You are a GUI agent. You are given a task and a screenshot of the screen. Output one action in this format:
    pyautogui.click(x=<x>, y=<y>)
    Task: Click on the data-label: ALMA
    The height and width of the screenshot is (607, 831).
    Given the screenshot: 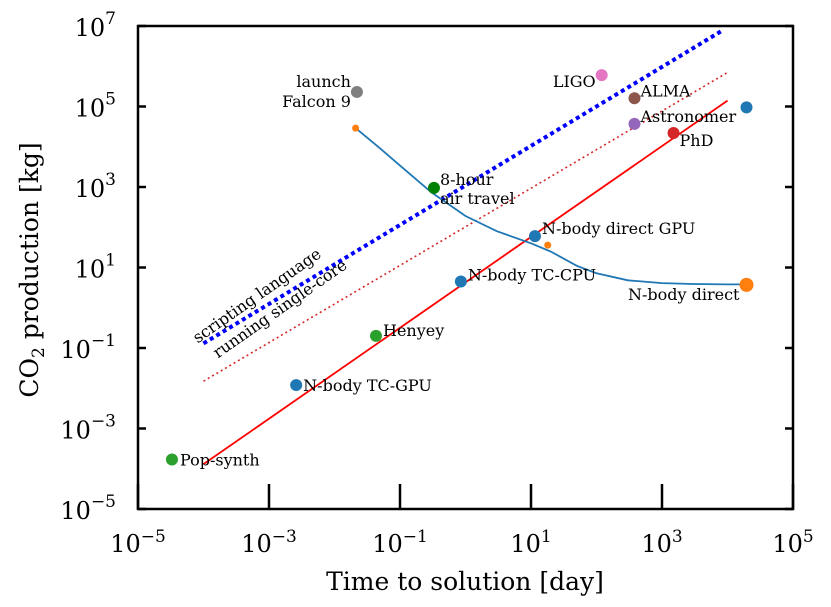 What is the action you would take?
    pyautogui.click(x=665, y=90)
    